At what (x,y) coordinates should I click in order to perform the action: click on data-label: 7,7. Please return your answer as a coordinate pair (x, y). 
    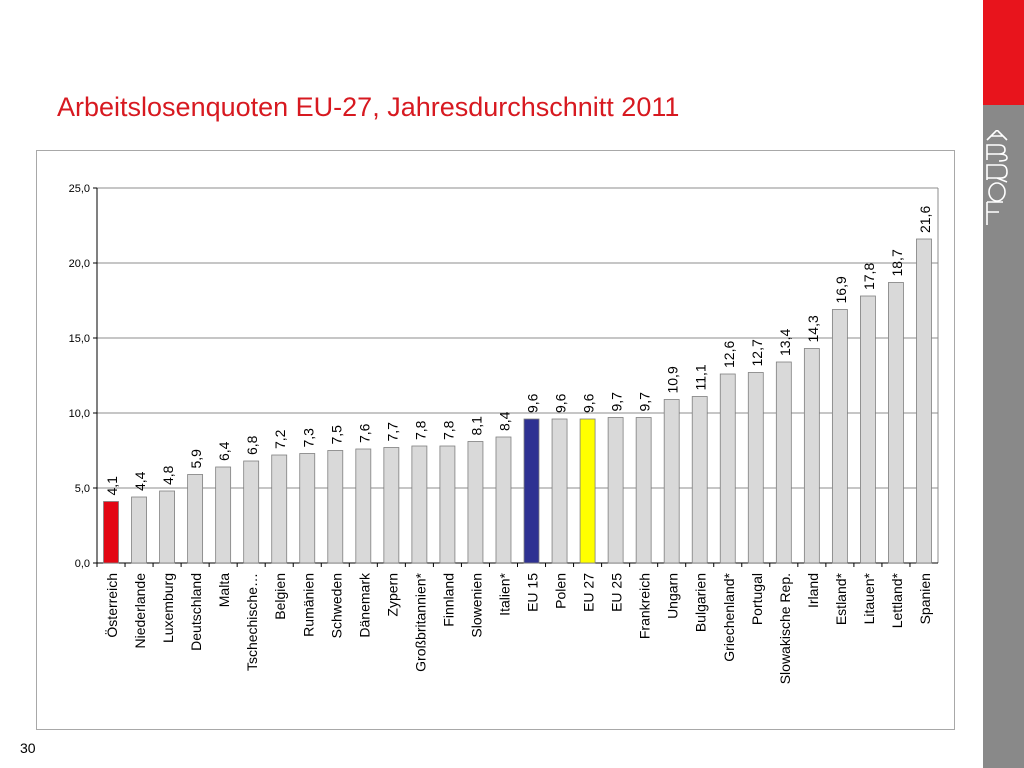
    Looking at the image, I should click on (392, 432).